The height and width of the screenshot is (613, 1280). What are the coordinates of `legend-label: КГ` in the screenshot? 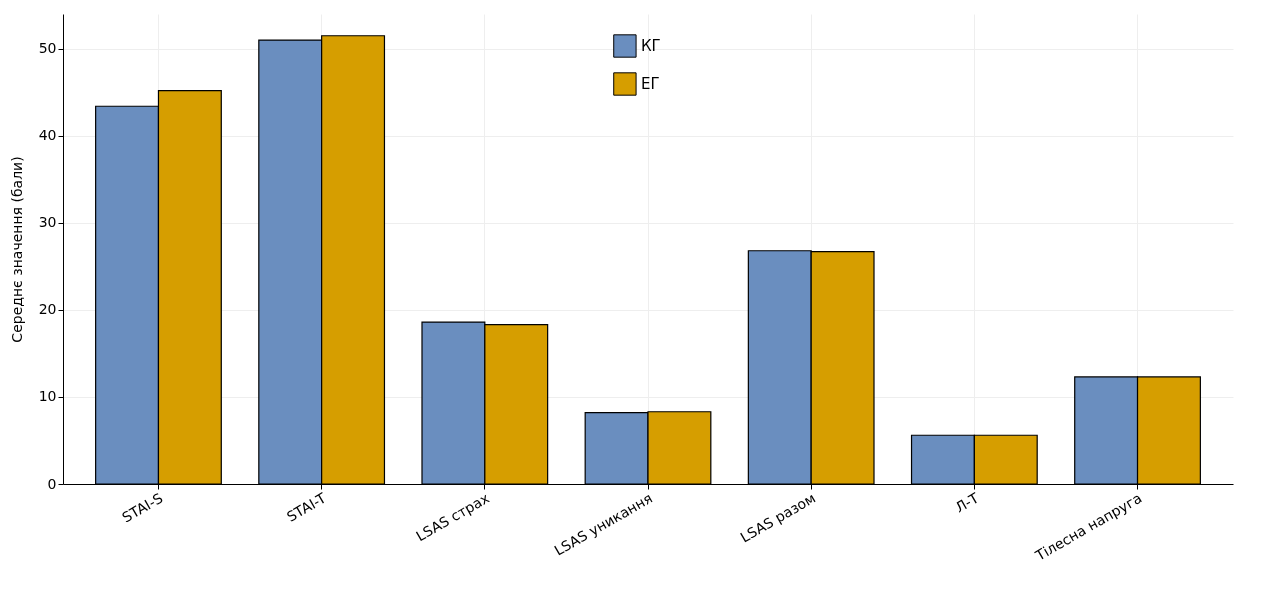 It's located at (650, 46).